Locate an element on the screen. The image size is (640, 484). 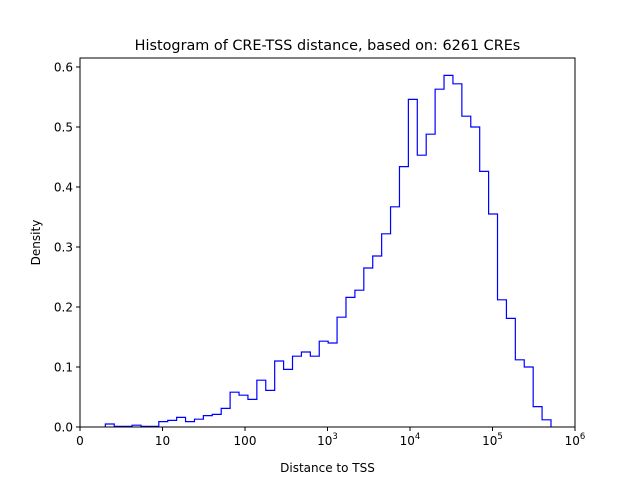
x-tick-label: 10⁴ is located at coordinates (410, 440).